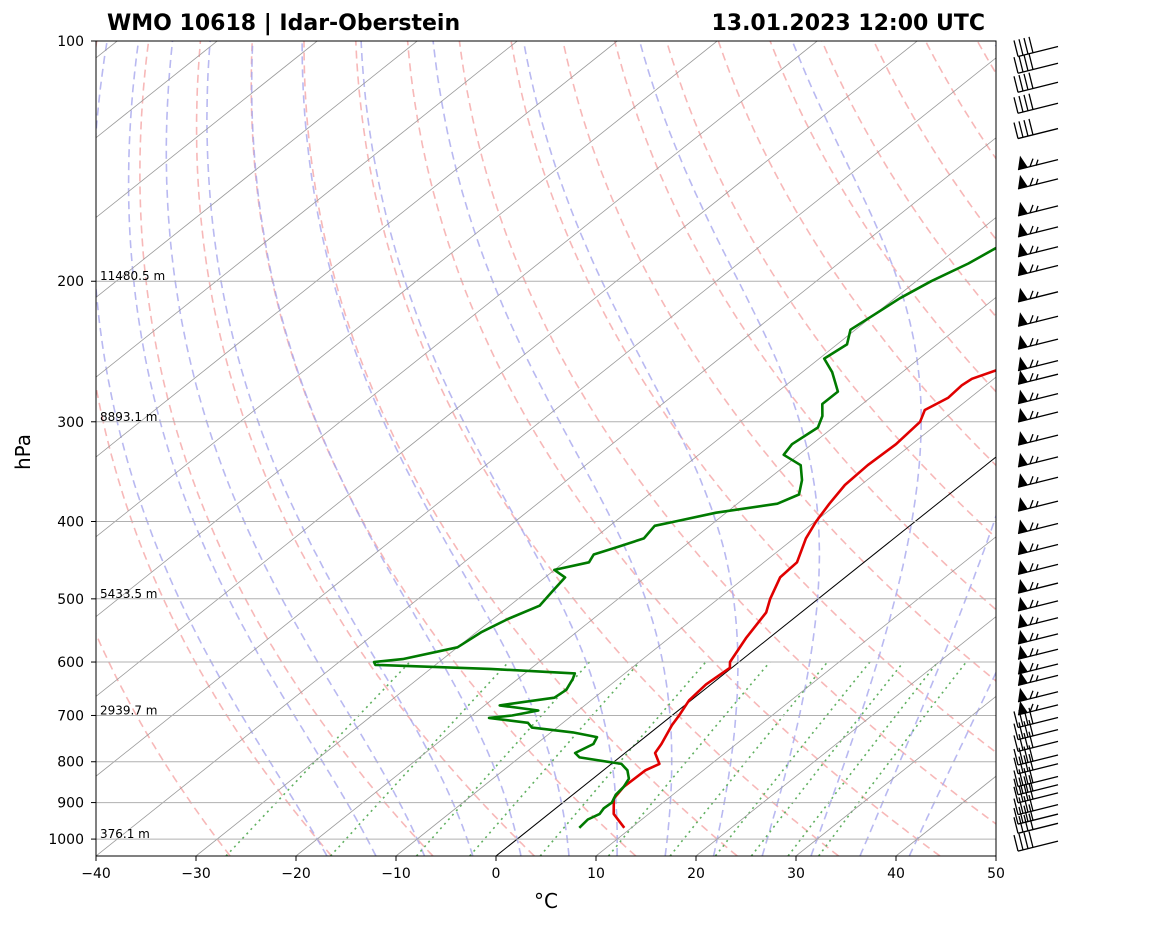  What do you see at coordinates (496, 874) in the screenshot?
I see `x-tick-label: 0` at bounding box center [496, 874].